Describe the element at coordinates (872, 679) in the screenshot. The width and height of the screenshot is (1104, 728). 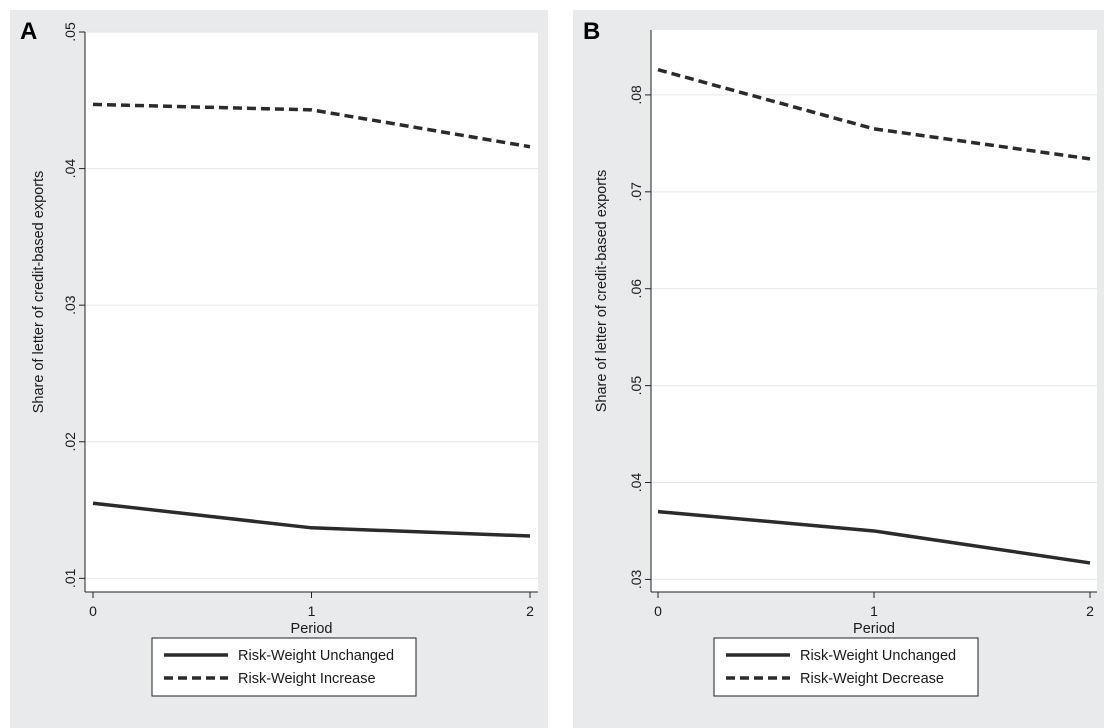
I see `legend-label: Risk-Weight Decrease` at that location.